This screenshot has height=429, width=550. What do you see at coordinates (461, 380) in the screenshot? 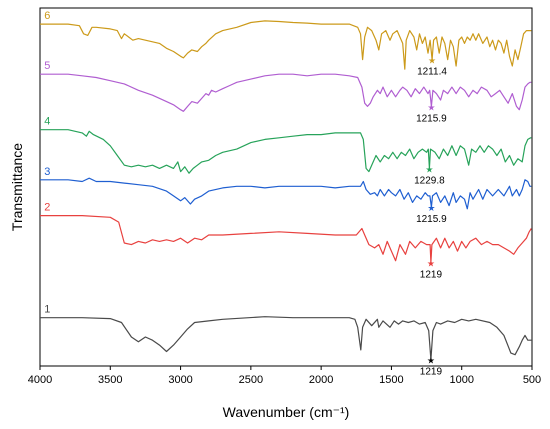
I see `x-tick-label: 1000` at bounding box center [461, 380].